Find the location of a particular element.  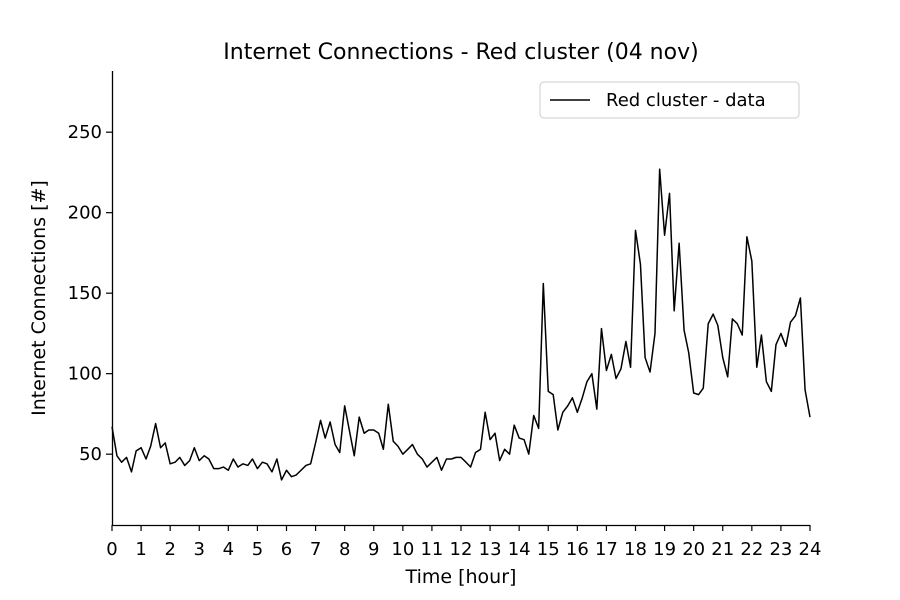

x-tick-label: 23 is located at coordinates (780, 549).